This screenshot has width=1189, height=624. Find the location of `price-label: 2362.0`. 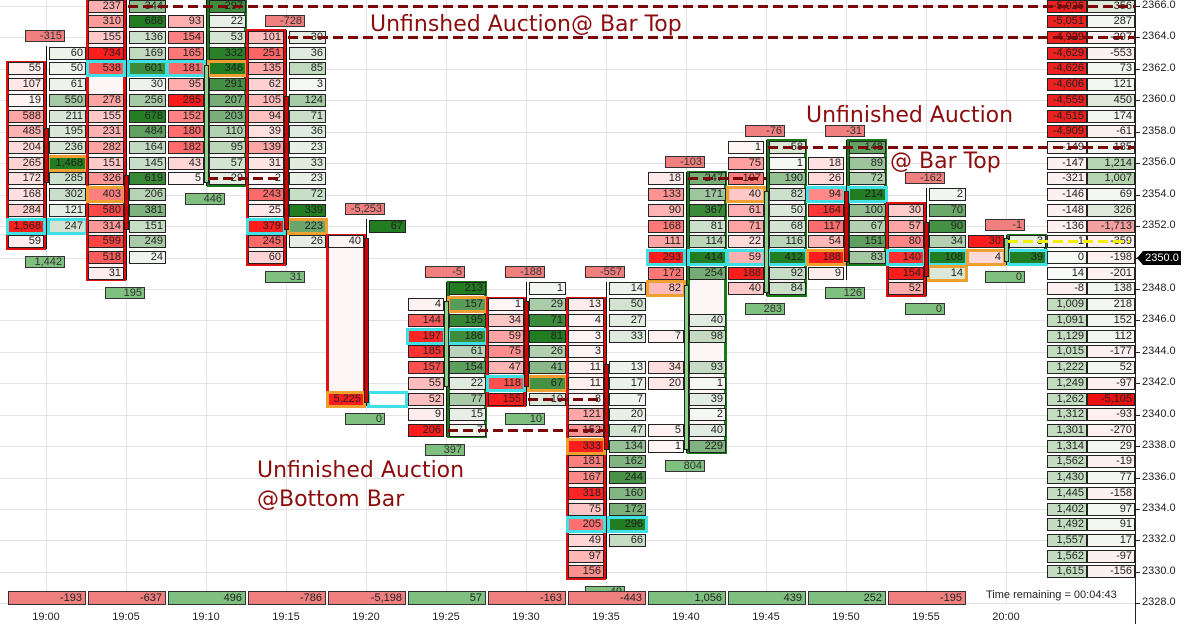

price-label: 2362.0 is located at coordinates (1159, 67).